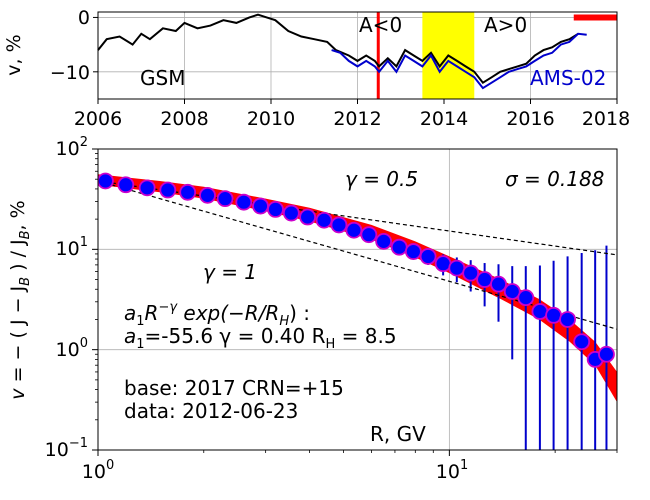 This screenshot has width=650, height=500. I want to click on gsm-series-line, so click(338, 49).